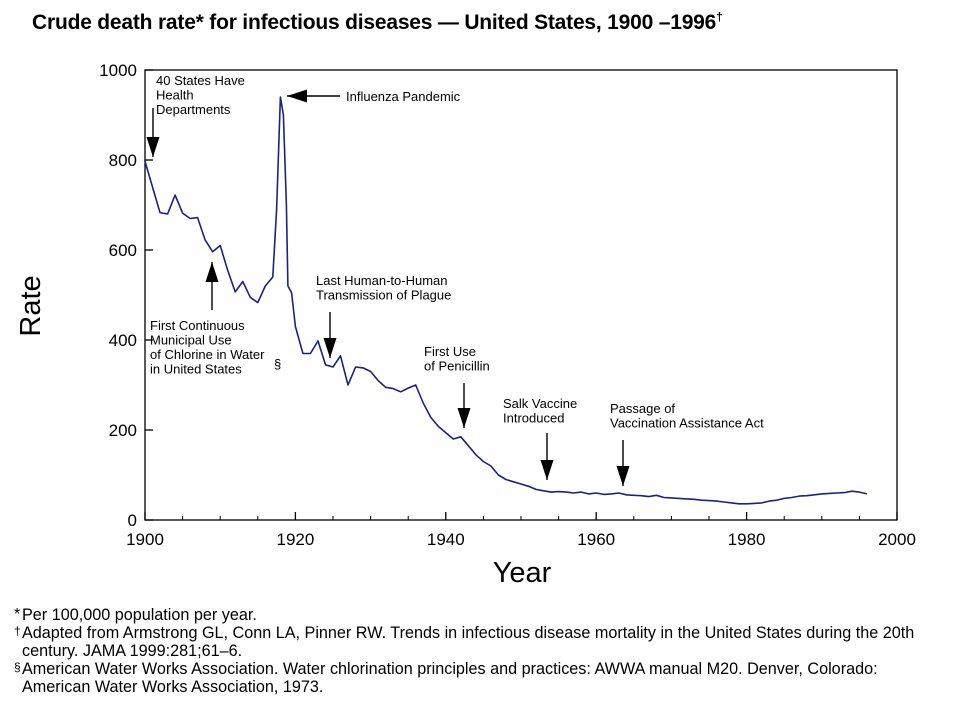 This screenshot has width=960, height=720. What do you see at coordinates (200, 80) in the screenshot?
I see `annotation-text: 40 States Have` at bounding box center [200, 80].